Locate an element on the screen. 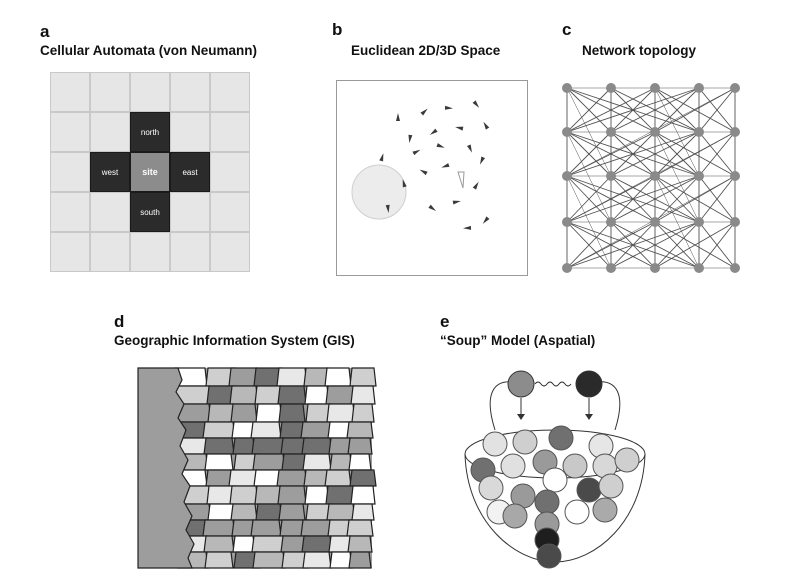 The height and width of the screenshot is (581, 812). panel-b-title: Euclidean 2D/3D Space is located at coordinates (426, 50).